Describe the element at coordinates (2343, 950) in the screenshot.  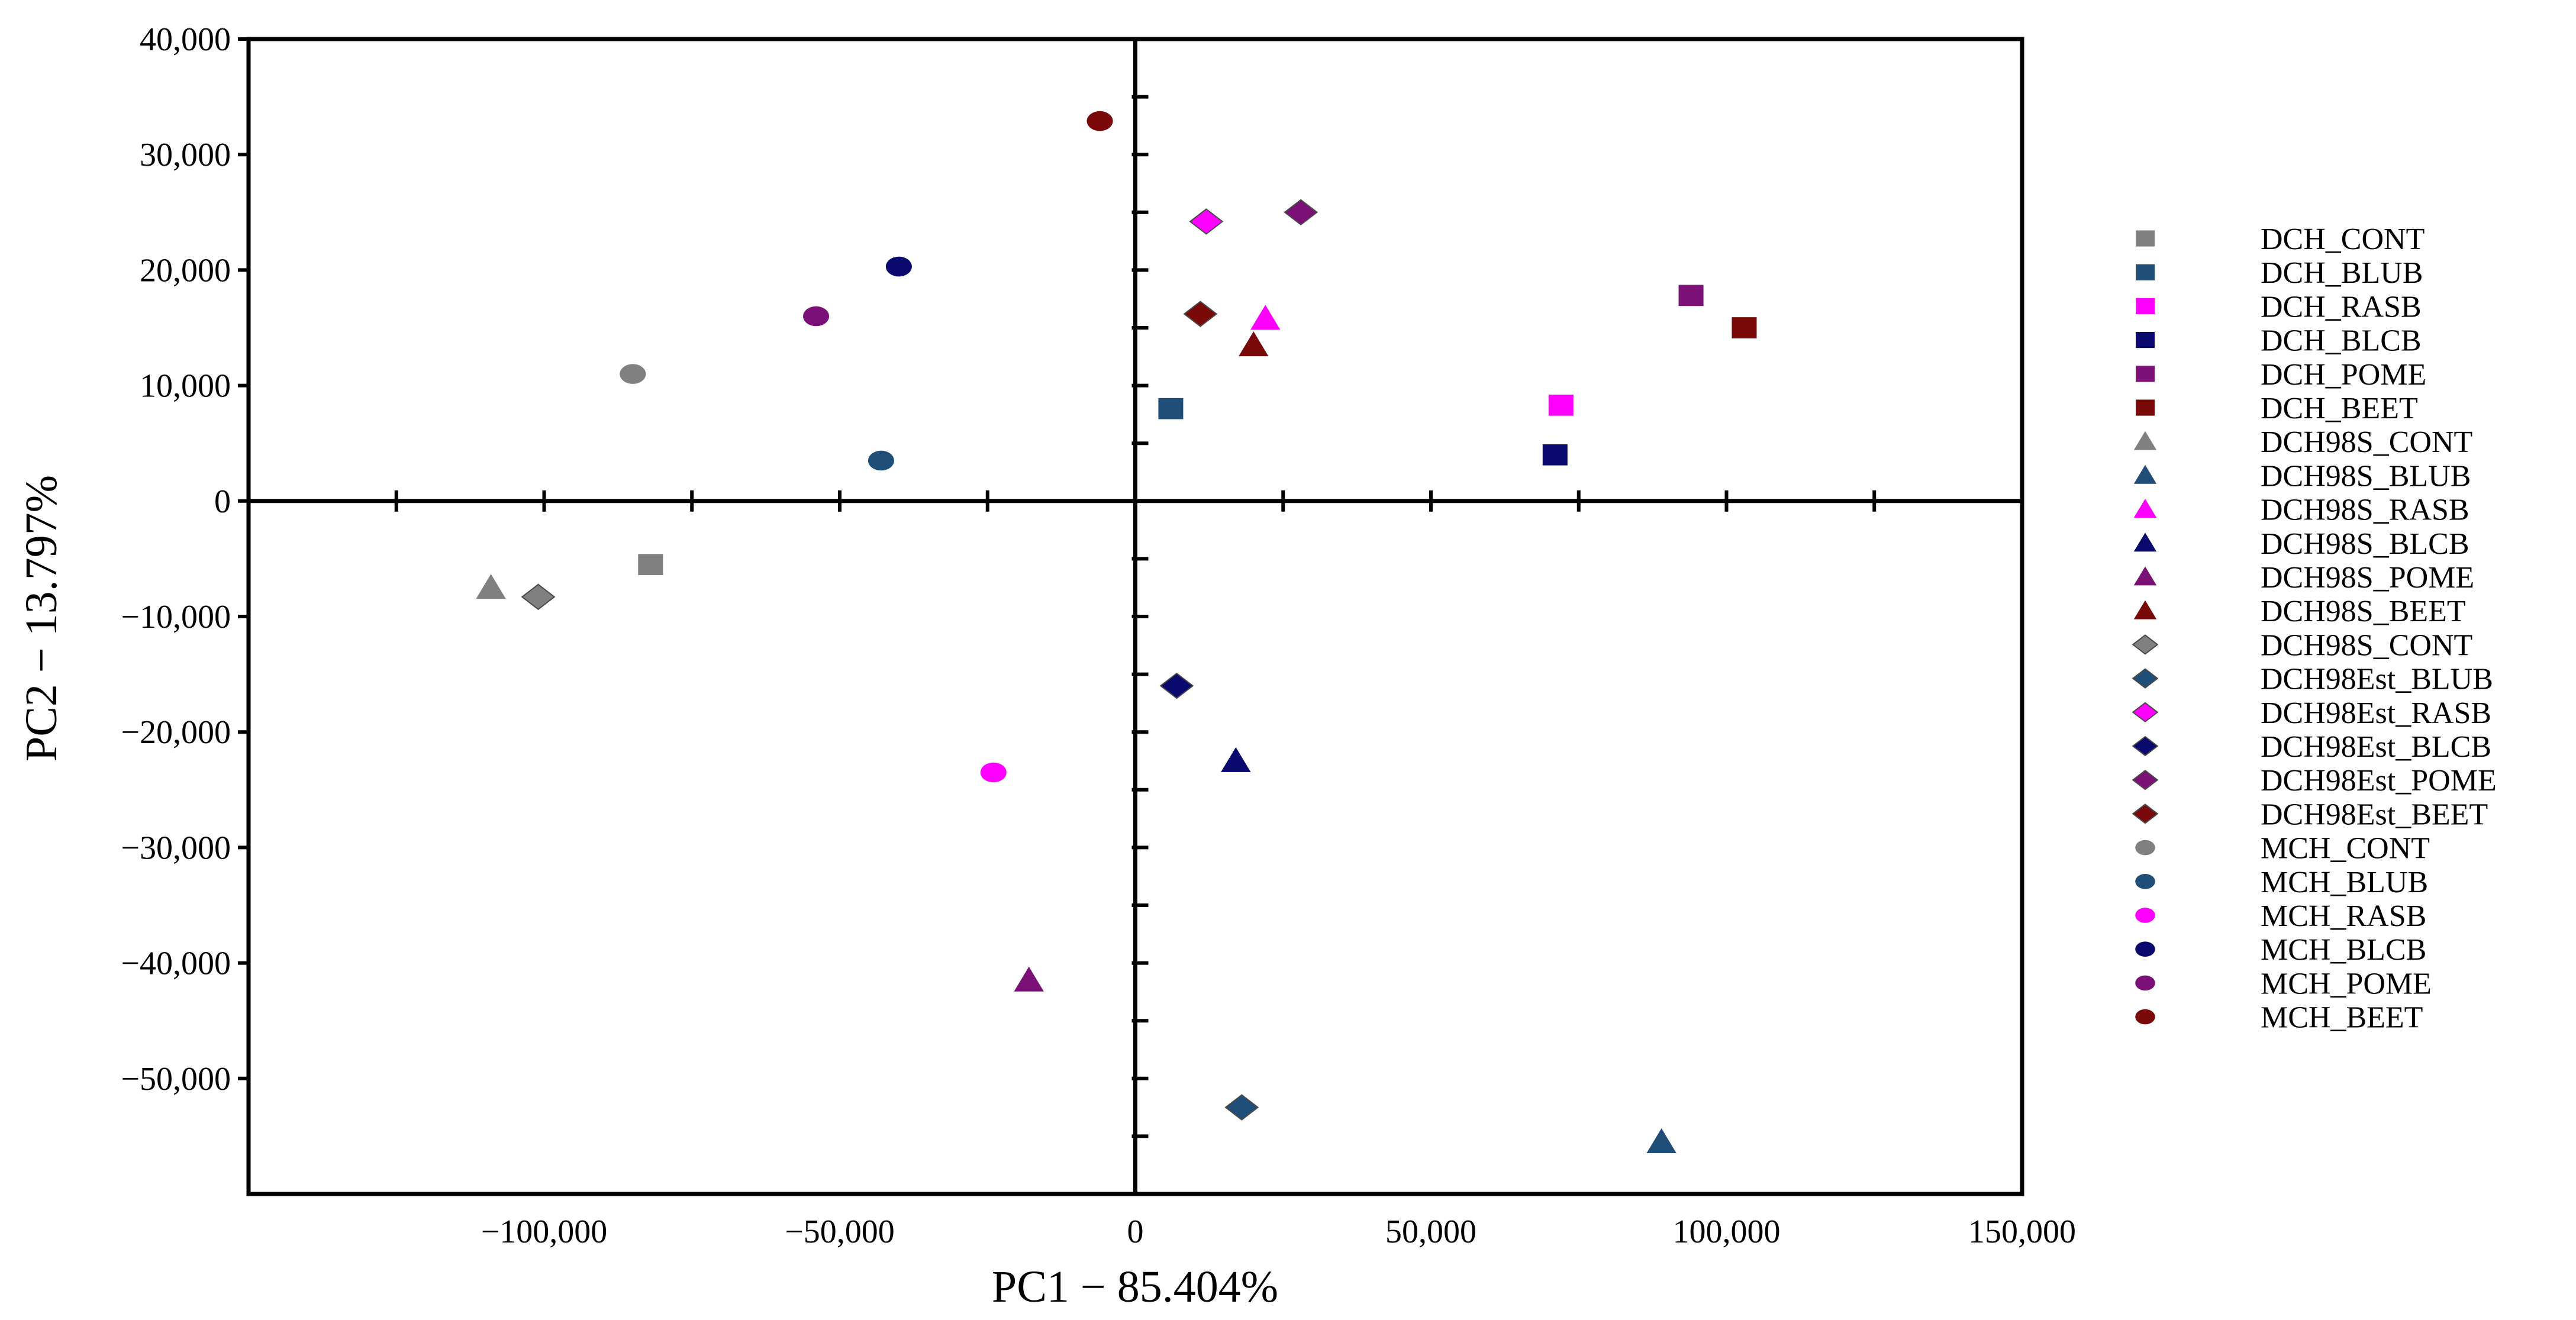
I see `legend-label: MCH_BLCB` at that location.